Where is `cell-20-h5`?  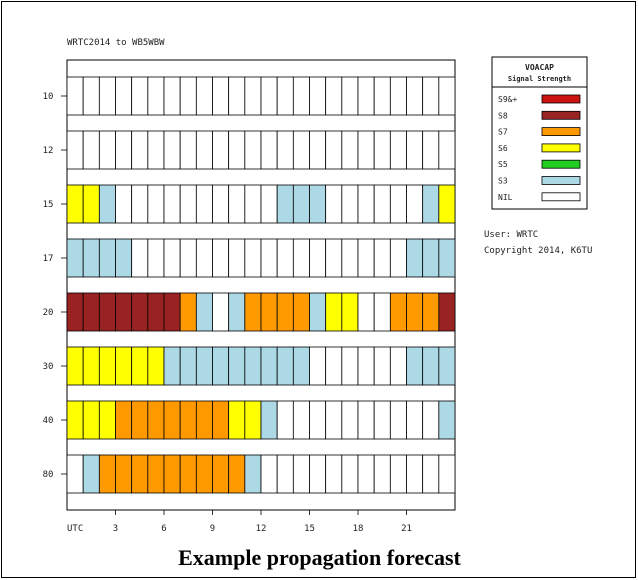
cell-20-h5 is located at coordinates (156, 312).